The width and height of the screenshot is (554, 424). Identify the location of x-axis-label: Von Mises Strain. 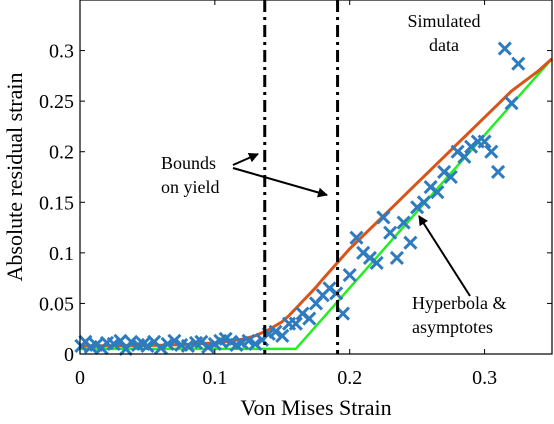
(315, 407).